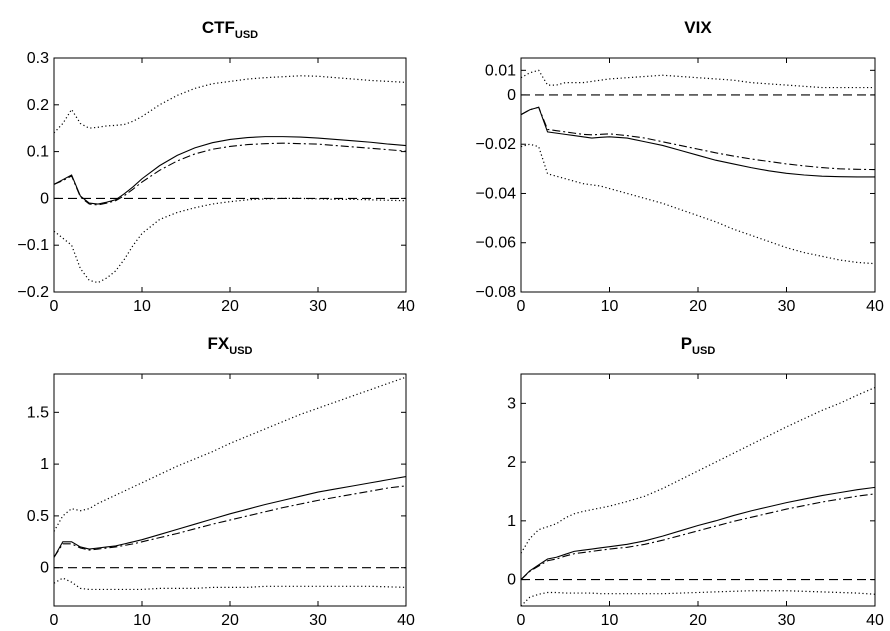 This screenshot has width=890, height=631. I want to click on panel-title-main: VIX, so click(698, 27).